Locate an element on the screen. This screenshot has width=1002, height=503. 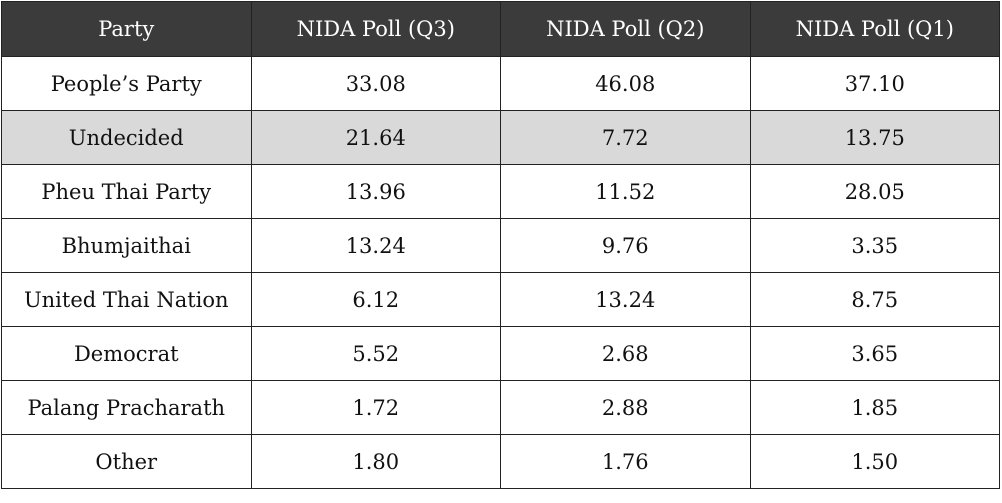
value-cell: 11.52 is located at coordinates (625, 191).